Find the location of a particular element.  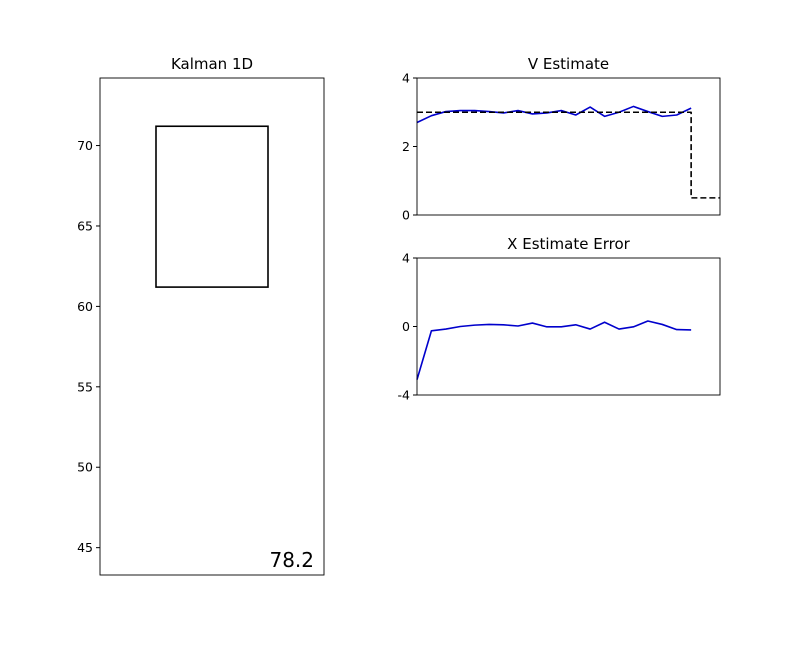

x-estimate-error-frame is located at coordinates (568, 326).